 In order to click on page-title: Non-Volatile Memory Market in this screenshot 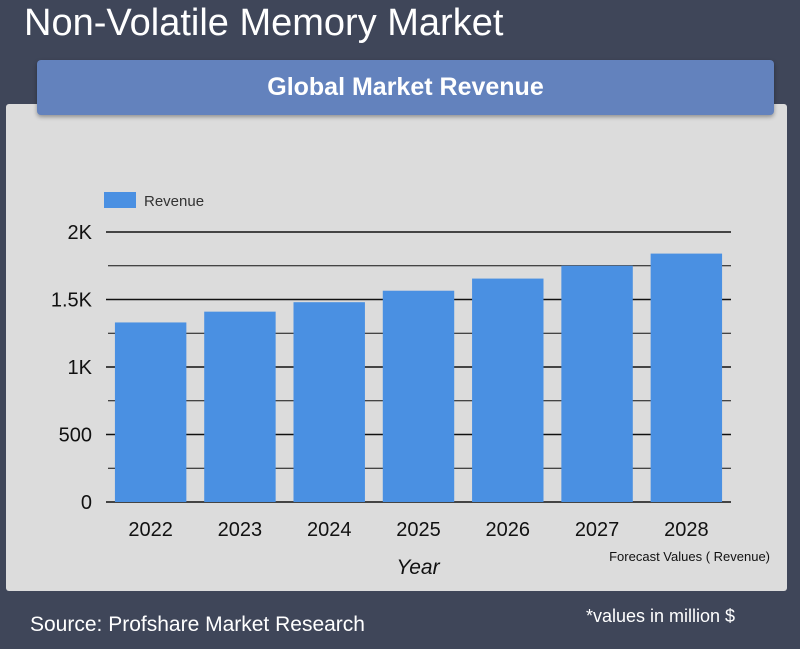, I will do `click(264, 23)`.